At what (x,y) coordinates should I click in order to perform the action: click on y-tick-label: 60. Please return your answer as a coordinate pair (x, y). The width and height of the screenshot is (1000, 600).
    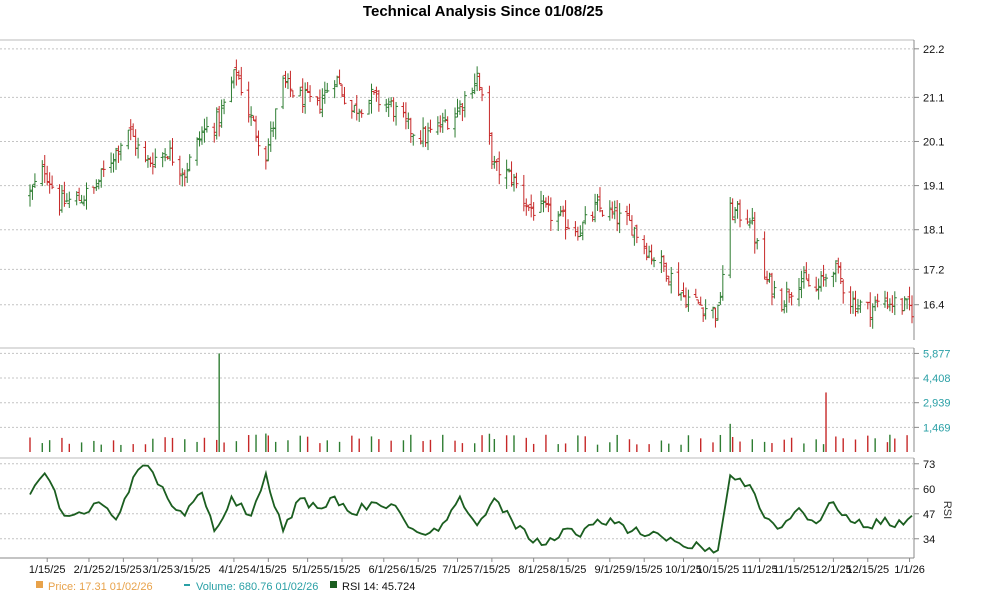
    Looking at the image, I should click on (929, 490).